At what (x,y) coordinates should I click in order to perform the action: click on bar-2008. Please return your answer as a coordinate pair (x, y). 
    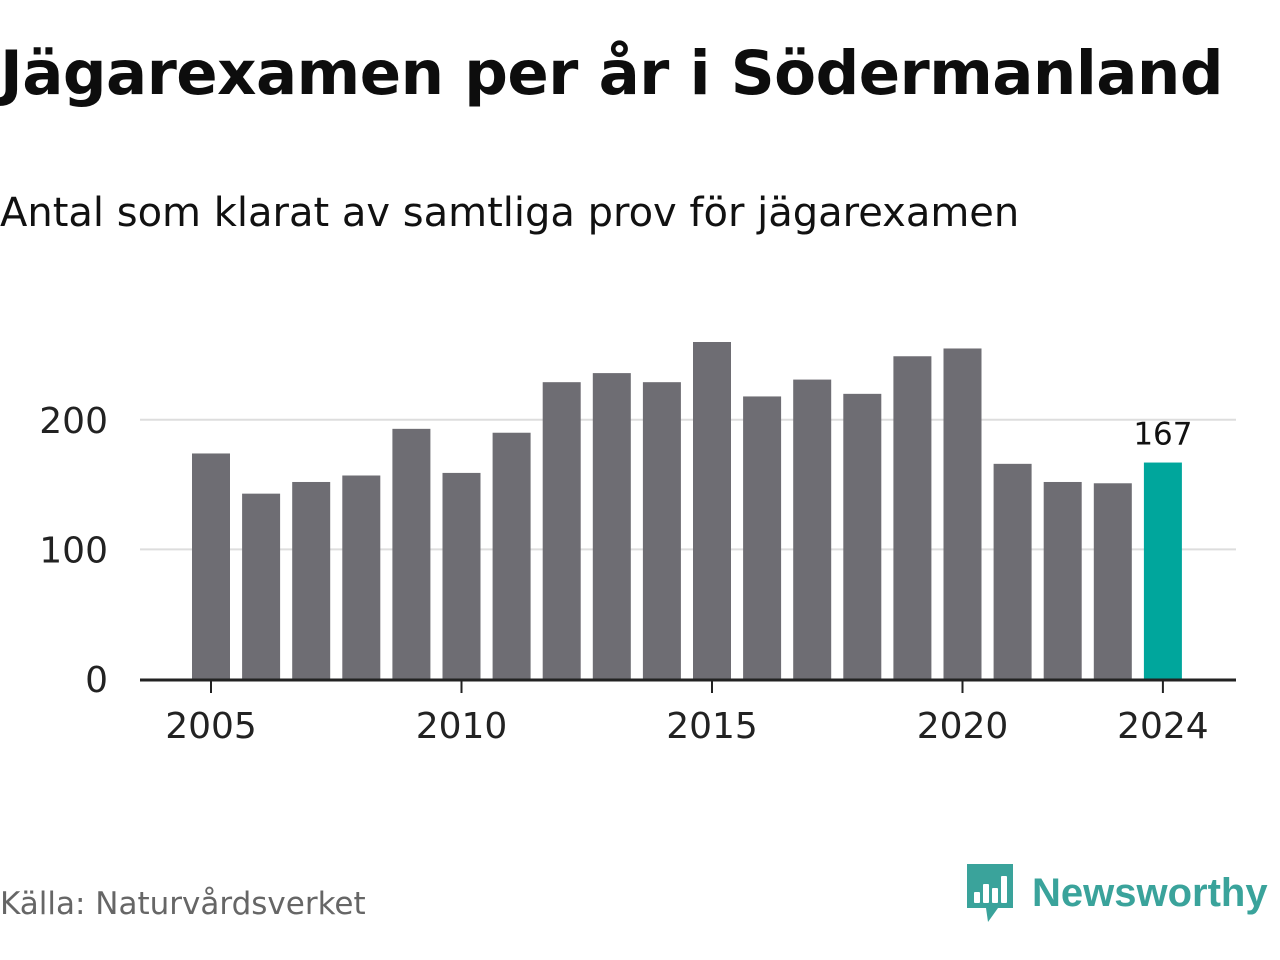
    Looking at the image, I should click on (361, 577).